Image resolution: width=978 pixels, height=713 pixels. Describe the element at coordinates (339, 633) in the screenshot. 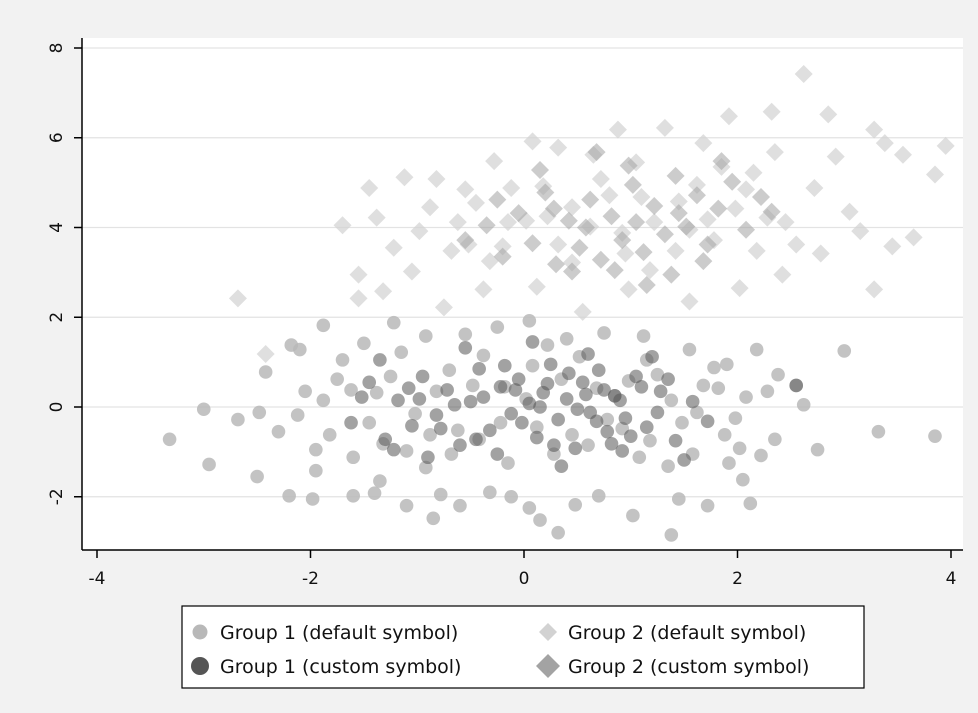

I see `legend-label: Group 1 (default symbol)` at that location.